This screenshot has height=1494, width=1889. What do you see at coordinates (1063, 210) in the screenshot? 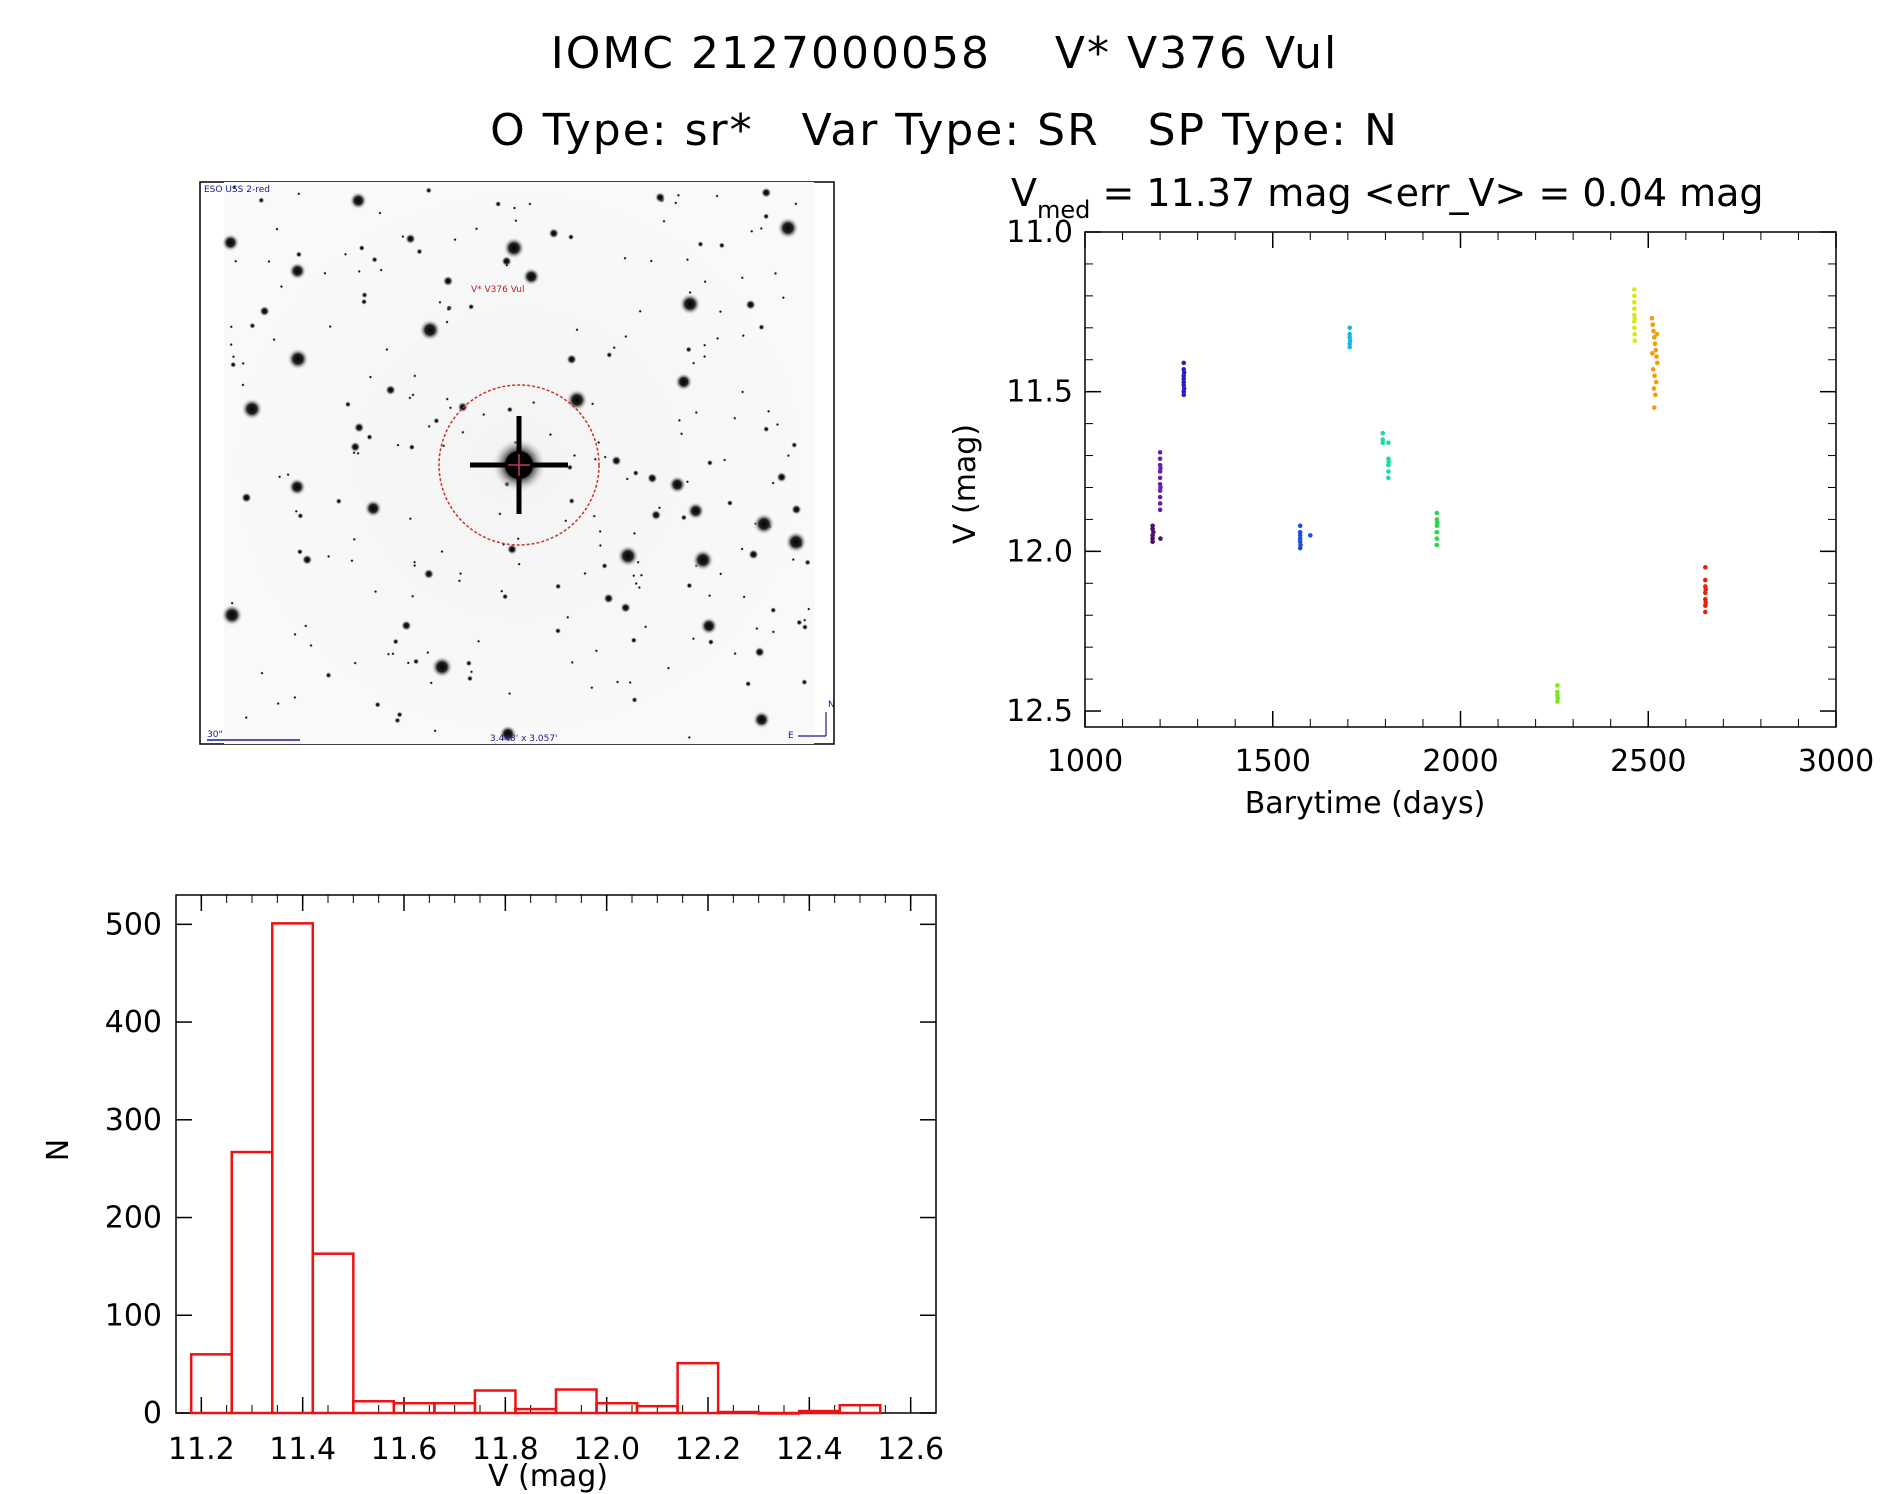
I see `light-curve-title-subscript: med` at bounding box center [1063, 210].